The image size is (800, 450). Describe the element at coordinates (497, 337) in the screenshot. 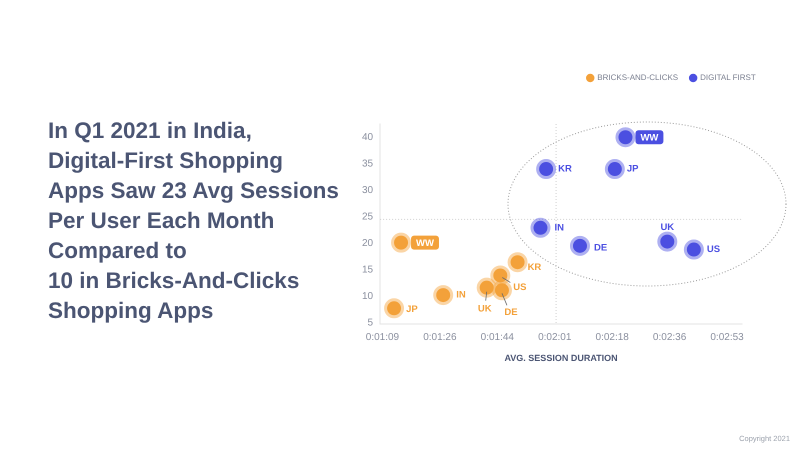

I see `x-tick-label: 0:01:44` at that location.